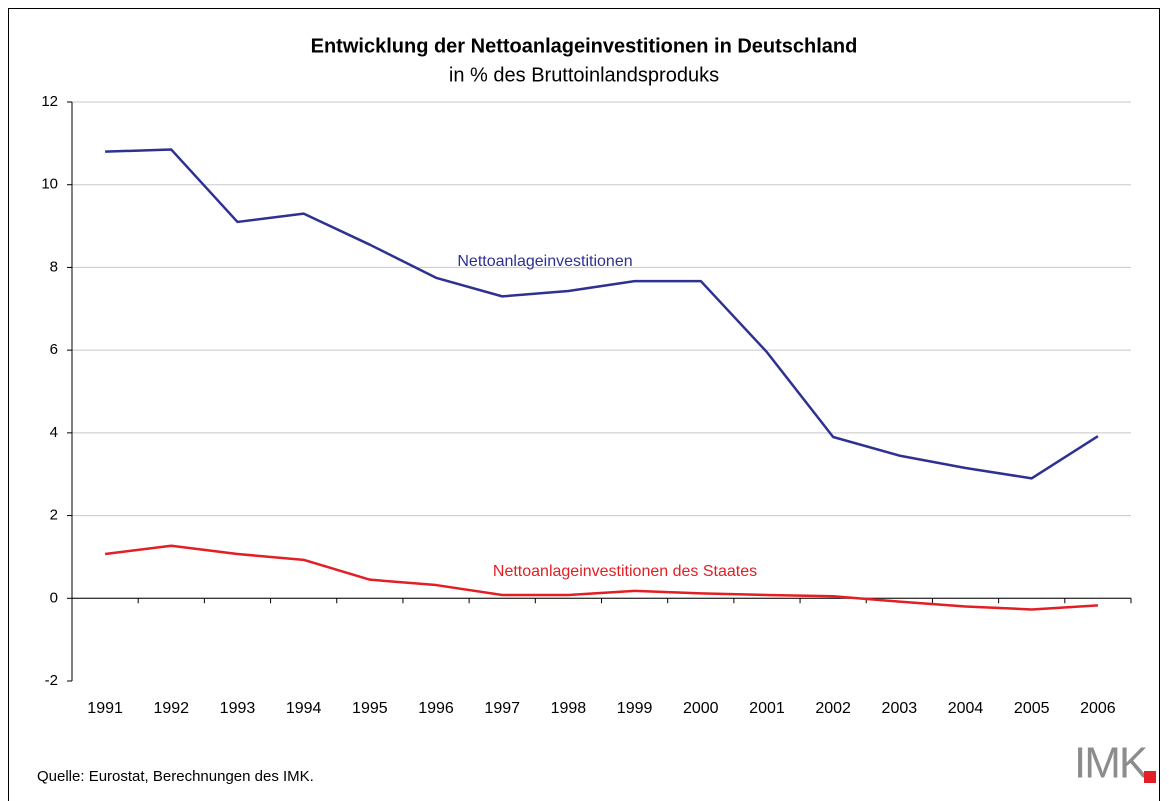 Image resolution: width=1169 pixels, height=801 pixels. I want to click on x-tick-label: 1998, so click(569, 708).